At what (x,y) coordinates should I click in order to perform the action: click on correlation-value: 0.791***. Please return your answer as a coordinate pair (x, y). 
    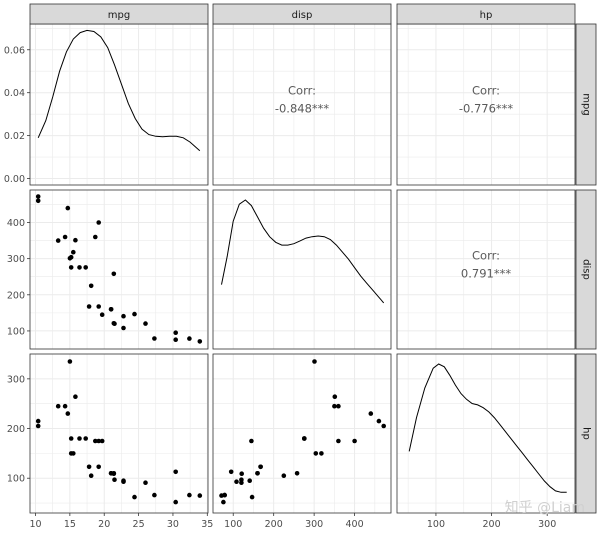
    Looking at the image, I should click on (486, 274).